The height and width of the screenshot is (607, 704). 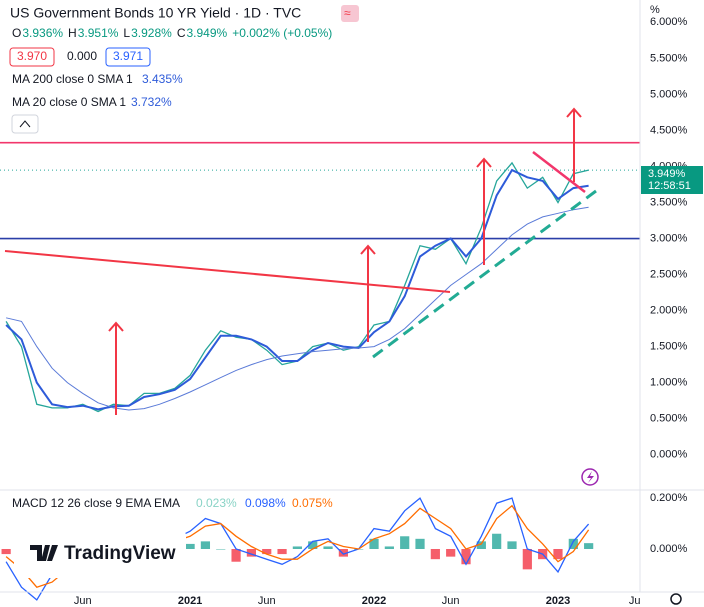 I want to click on y-tick-label: 0.500%, so click(x=669, y=419).